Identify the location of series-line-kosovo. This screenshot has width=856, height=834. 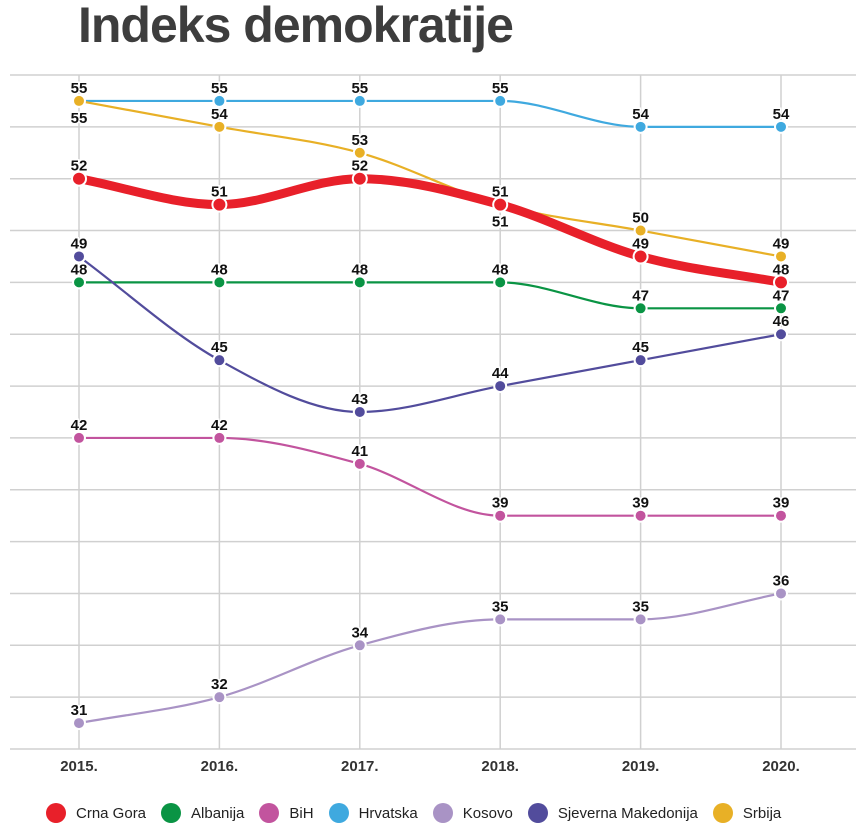
(430, 658).